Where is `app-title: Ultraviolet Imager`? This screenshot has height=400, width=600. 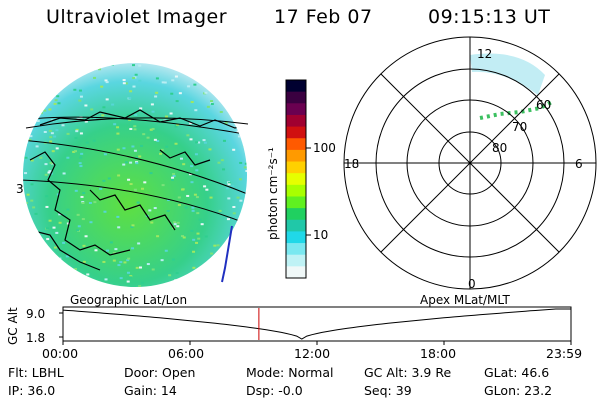
app-title: Ultraviolet Imager is located at coordinates (137, 17).